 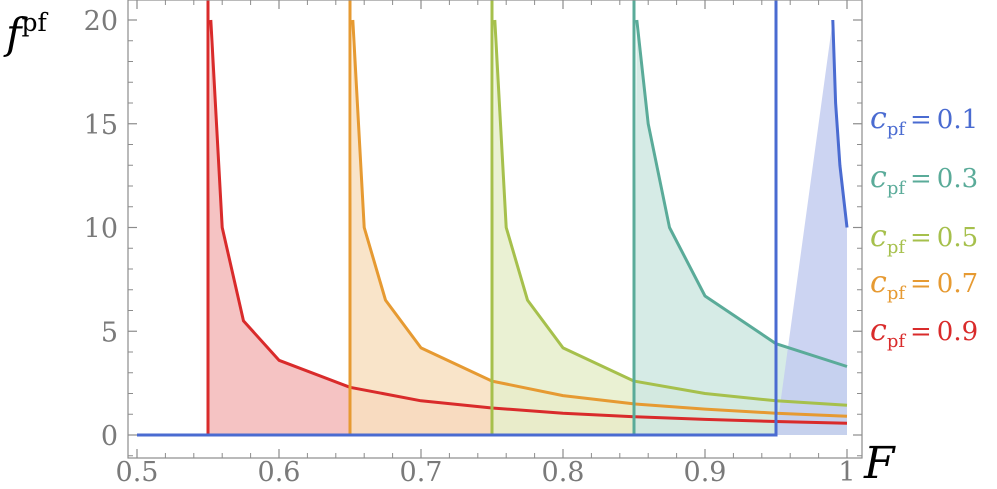 What do you see at coordinates (924, 238) in the screenshot?
I see `legend-entry-3: cpf = 0.5` at bounding box center [924, 238].